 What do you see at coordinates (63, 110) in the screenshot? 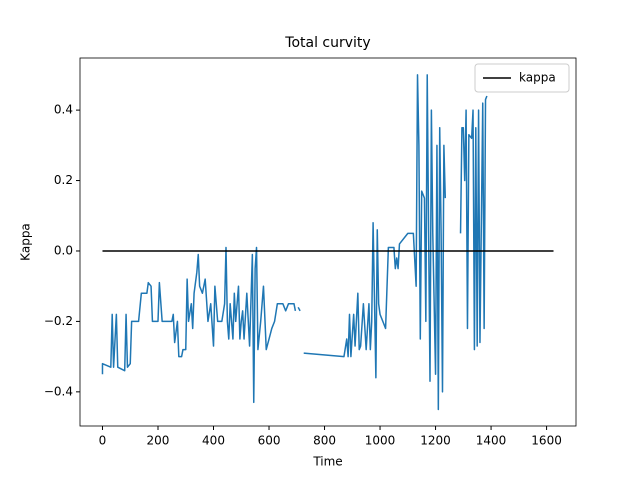
I see `y-tick-label: 0.4` at bounding box center [63, 110].